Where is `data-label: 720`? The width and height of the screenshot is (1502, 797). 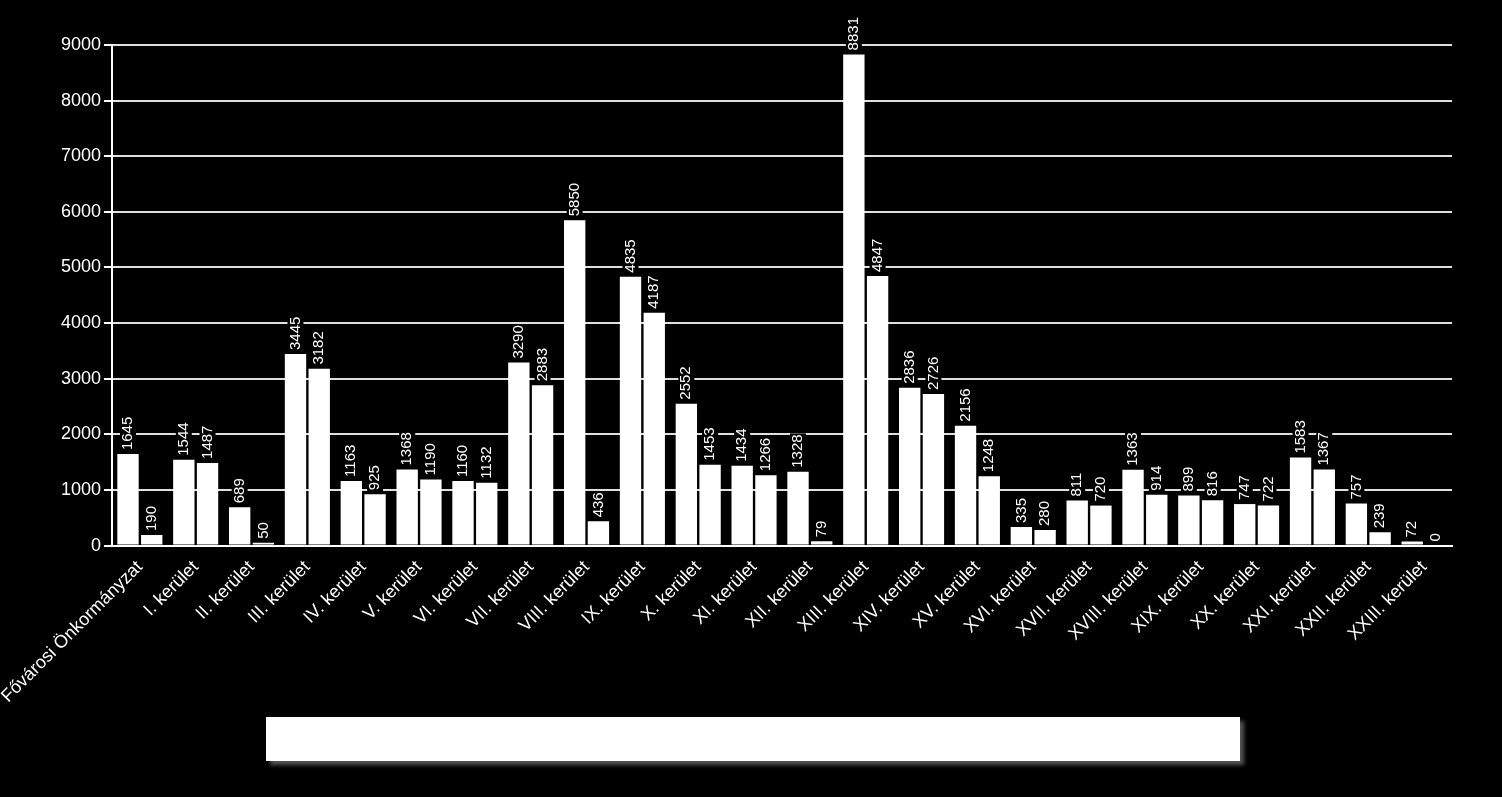 data-label: 720 is located at coordinates (1100, 489).